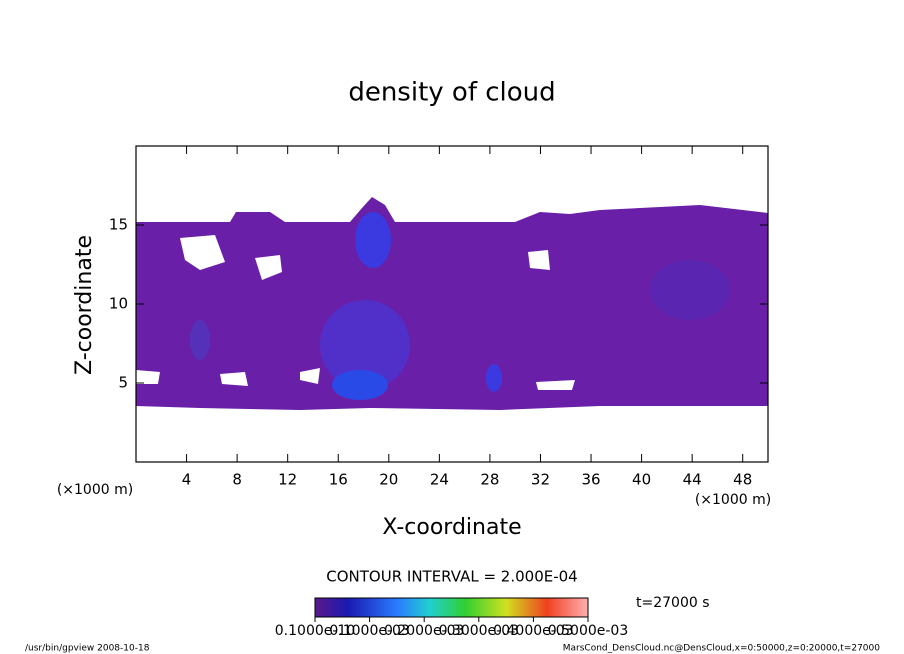  Describe the element at coordinates (533, 631) in the screenshot. I see `colorbar-tick-label: 0.4000e-03` at that location.